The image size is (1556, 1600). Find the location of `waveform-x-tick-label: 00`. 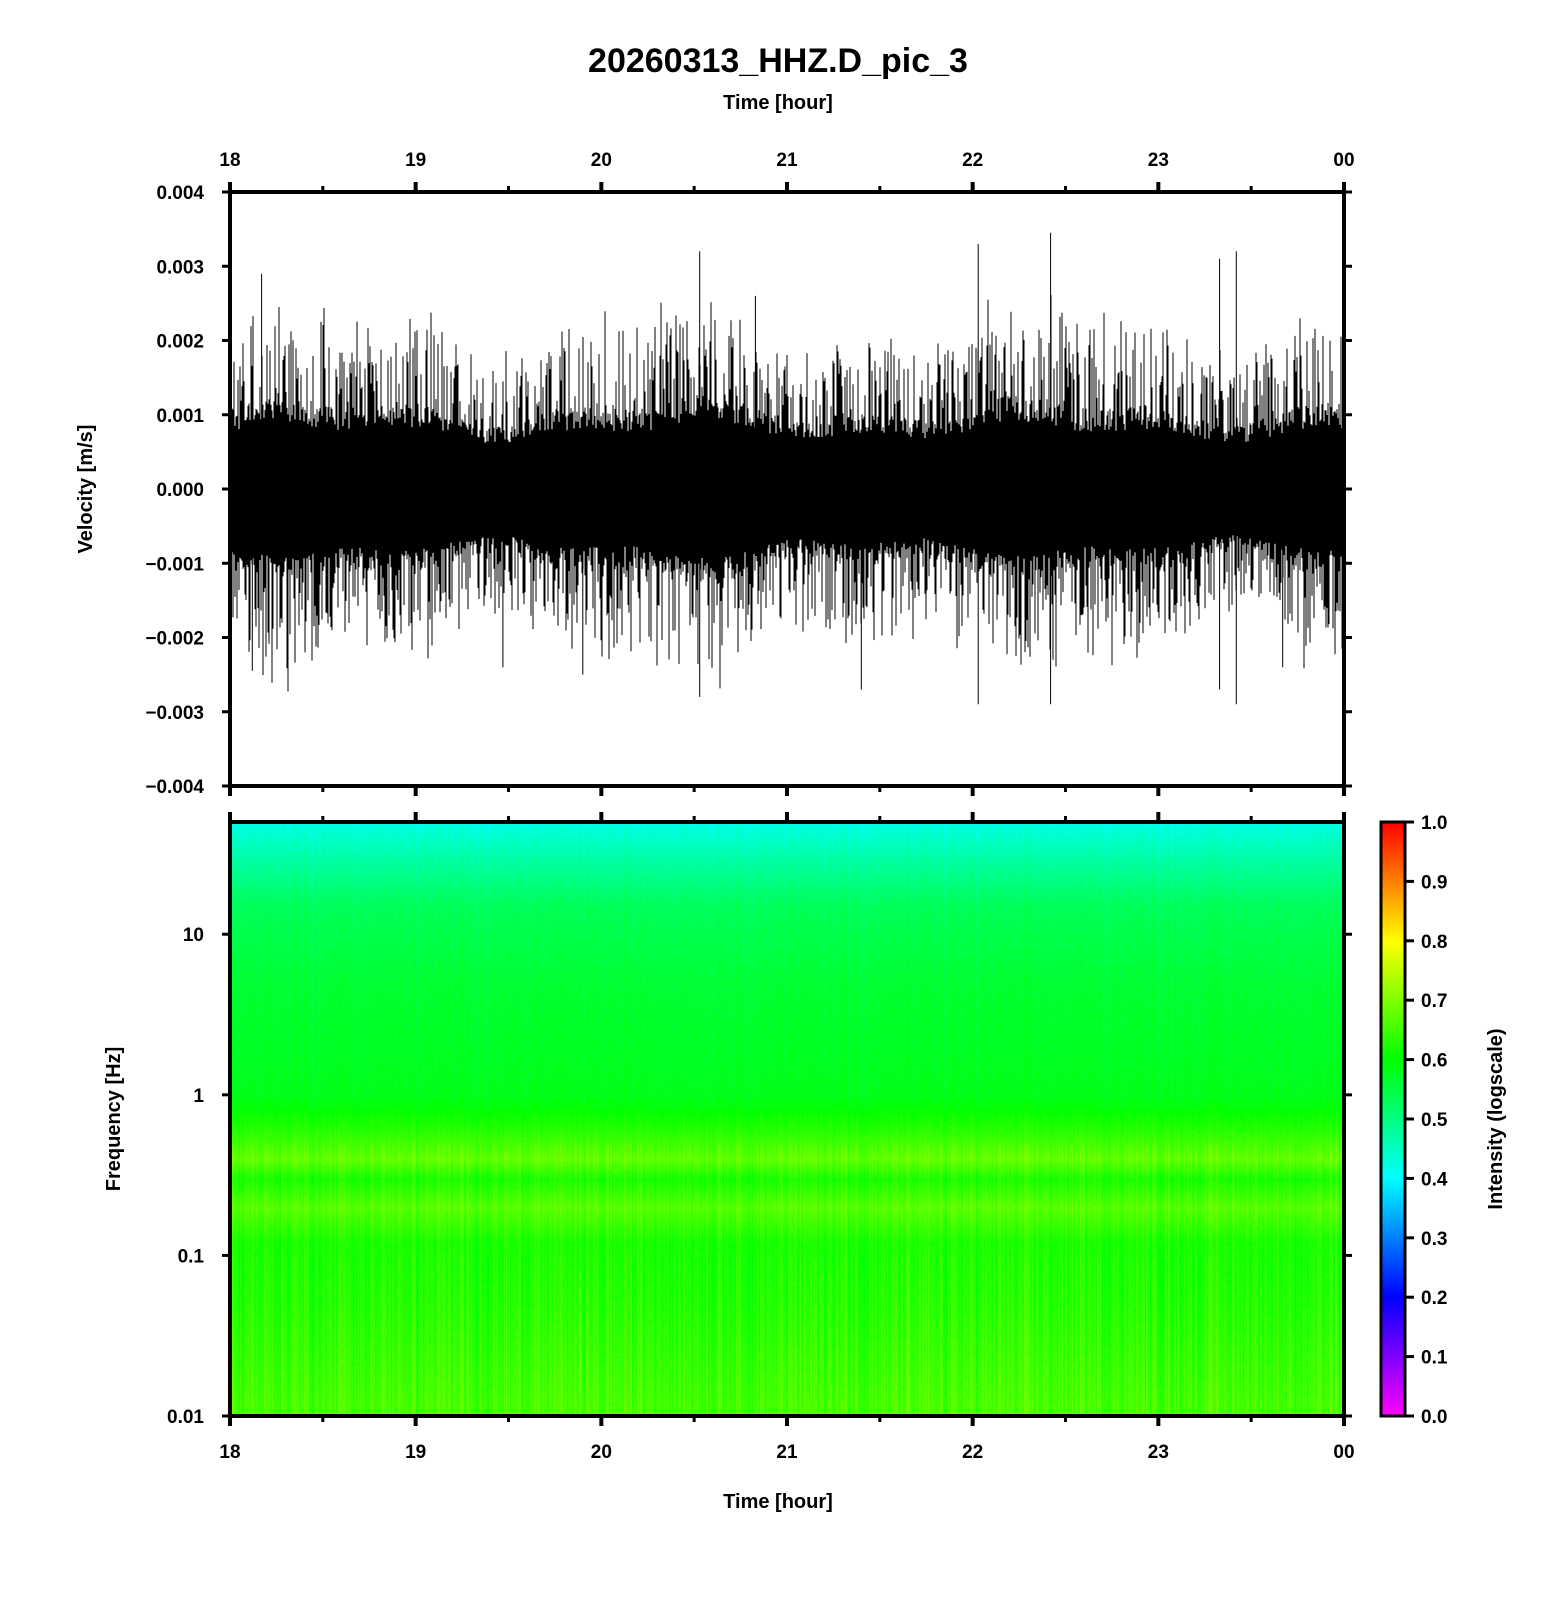

waveform-x-tick-label: 00 is located at coordinates (1343, 160).